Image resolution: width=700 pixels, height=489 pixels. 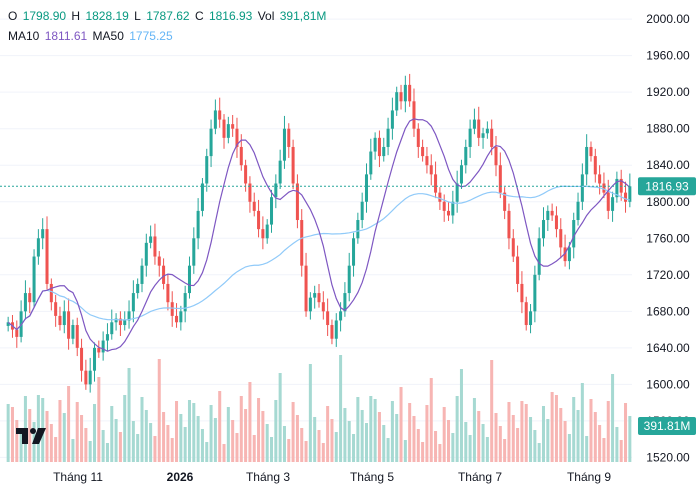 What do you see at coordinates (480, 477) in the screenshot?
I see `x-tick-label: Tháng 7` at bounding box center [480, 477].